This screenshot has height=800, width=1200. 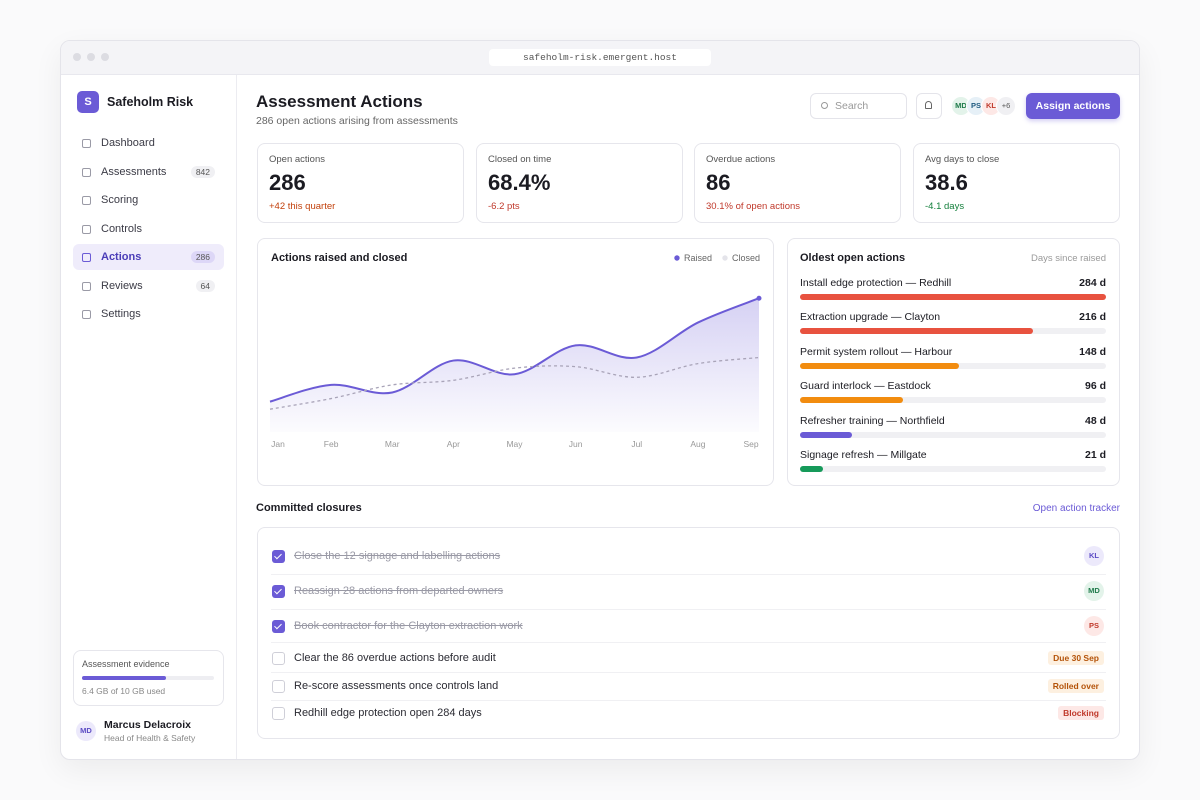 I want to click on owner-avatar: KL, so click(x=1094, y=556).